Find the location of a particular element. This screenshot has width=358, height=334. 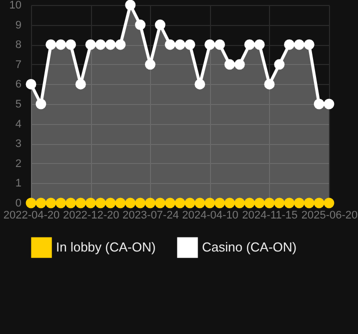

x-tick-label: 2023-07-24 is located at coordinates (150, 216).